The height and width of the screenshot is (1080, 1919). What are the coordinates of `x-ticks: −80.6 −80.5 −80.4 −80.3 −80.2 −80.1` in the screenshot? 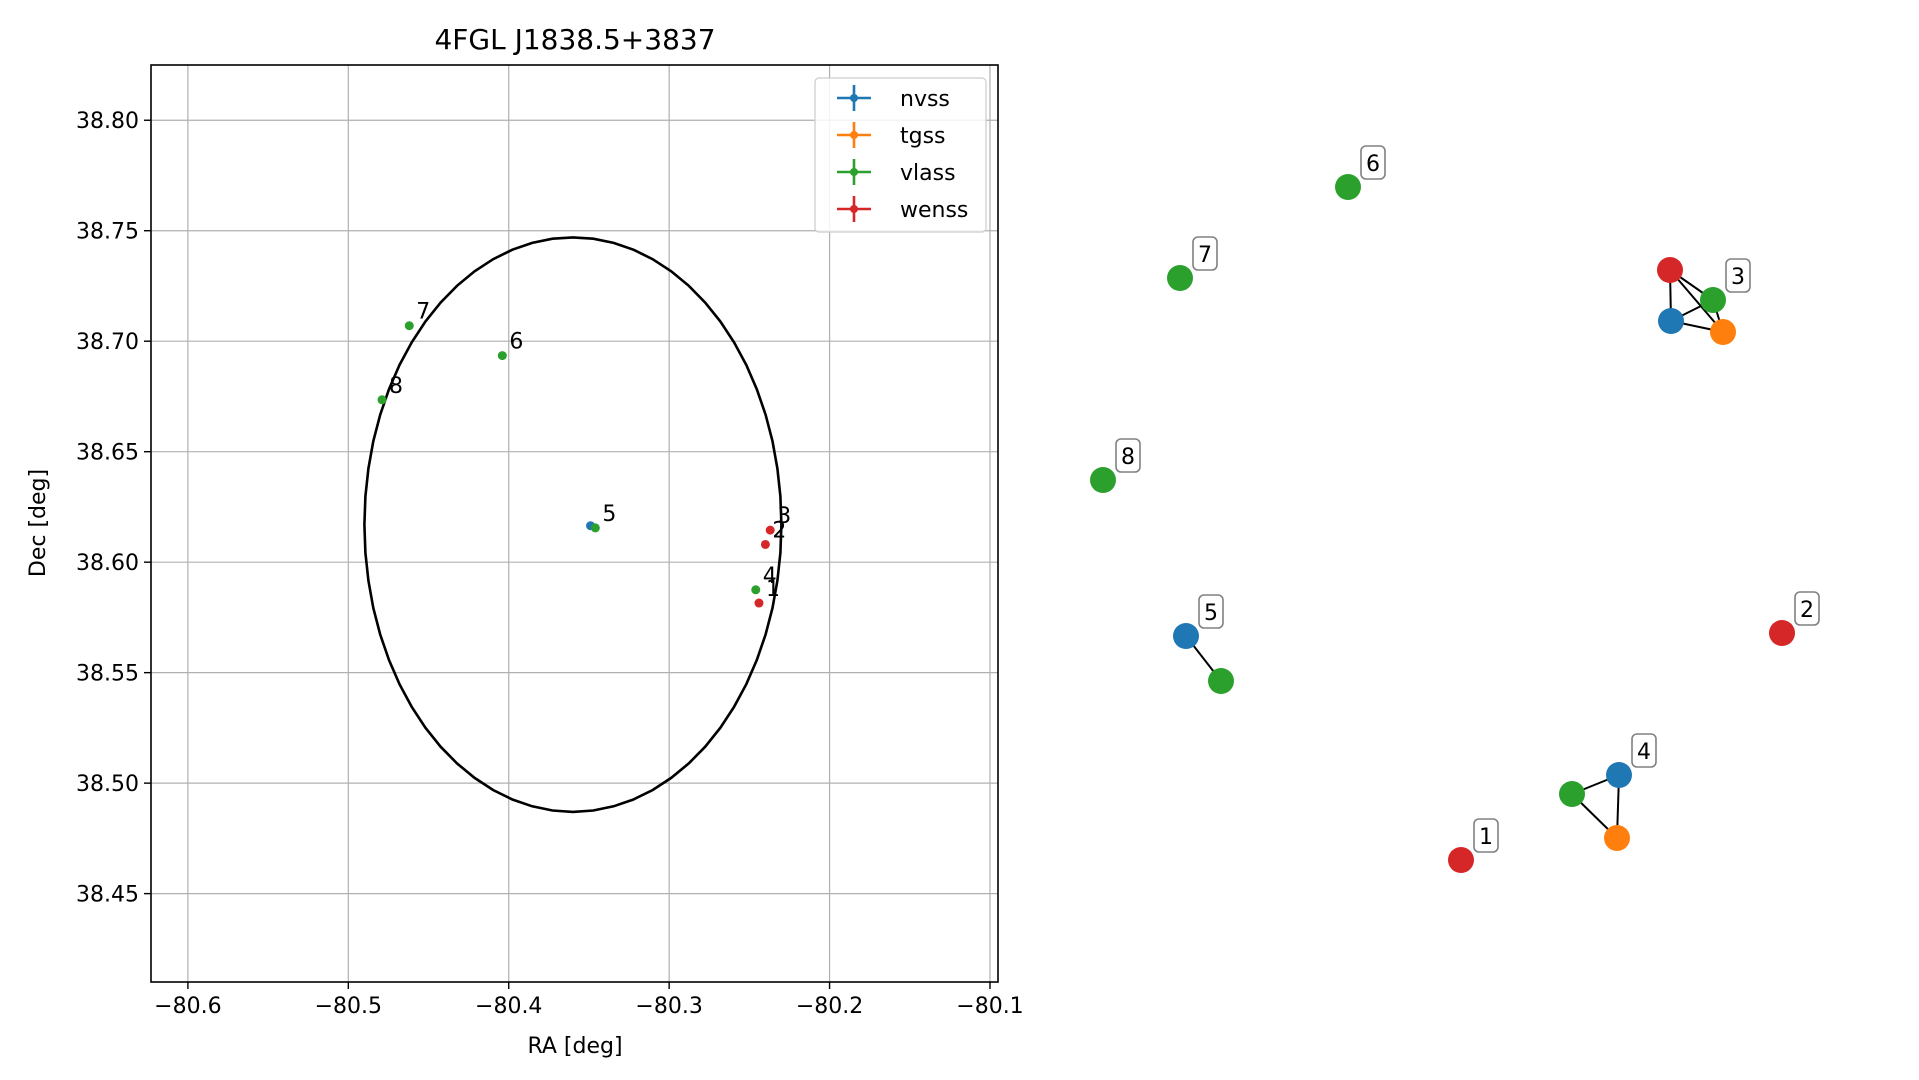 It's located at (589, 1000).